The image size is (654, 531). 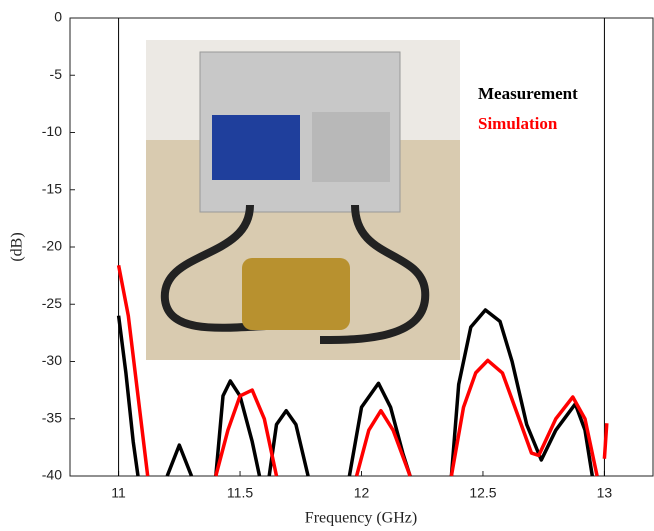 What do you see at coordinates (240, 493) in the screenshot?
I see `x-tick-label: 11.5` at bounding box center [240, 493].